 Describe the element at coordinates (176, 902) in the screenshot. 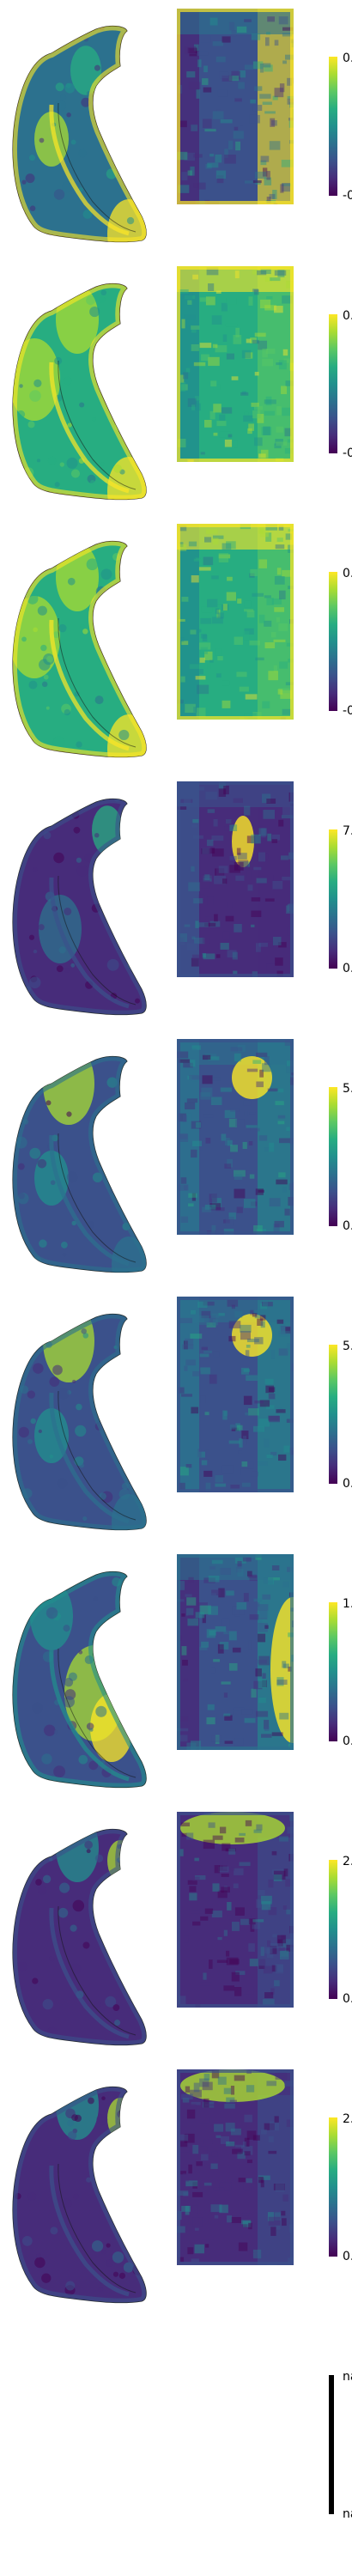

I see `panel-row-4: 7.56 0.72` at that location.